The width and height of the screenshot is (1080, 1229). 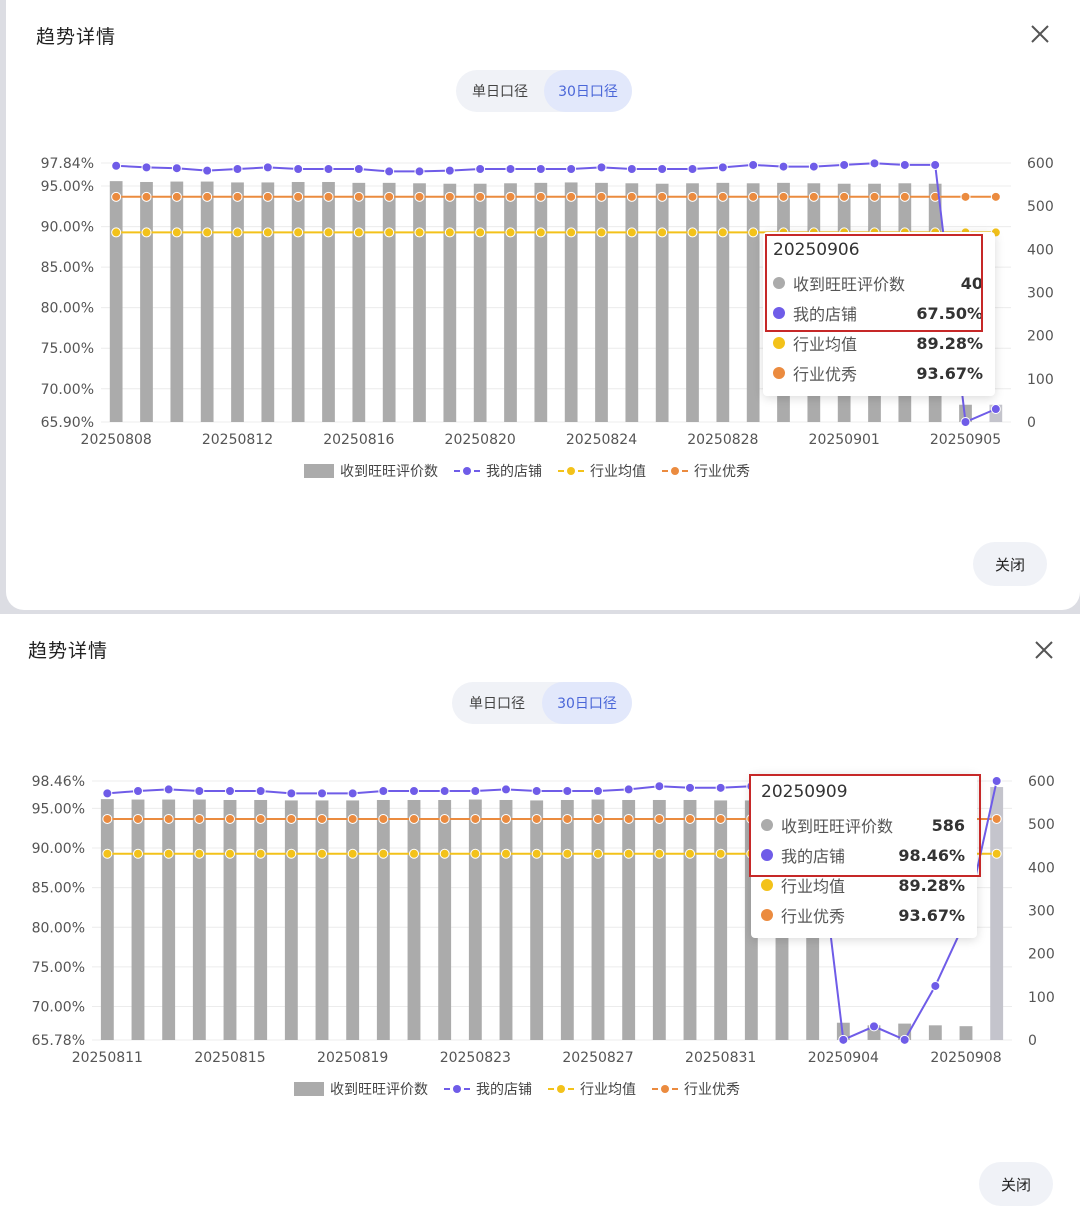 What do you see at coordinates (67, 268) in the screenshot?
I see `y-left-tick: 85.00%` at bounding box center [67, 268].